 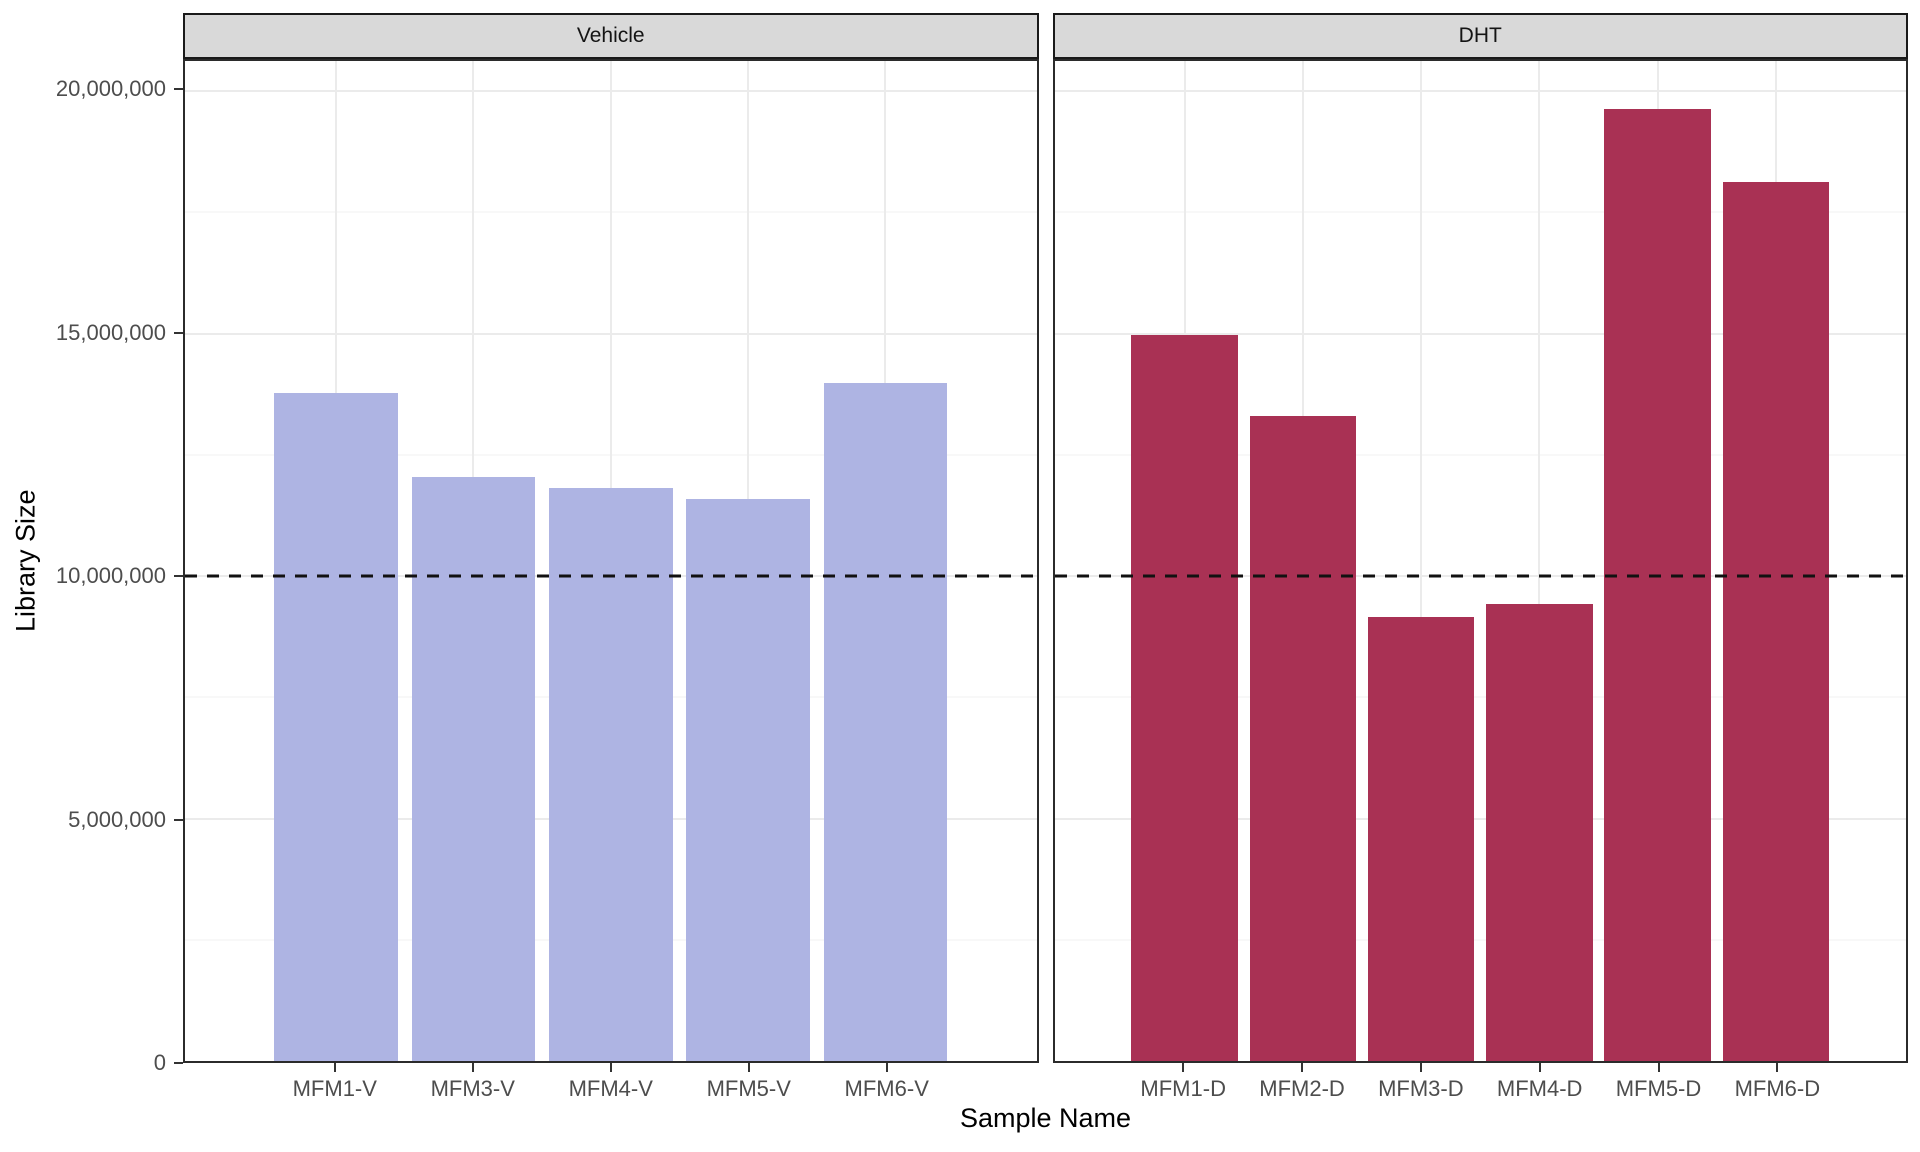 I want to click on bar-MFM3-D, so click(x=1421, y=838).